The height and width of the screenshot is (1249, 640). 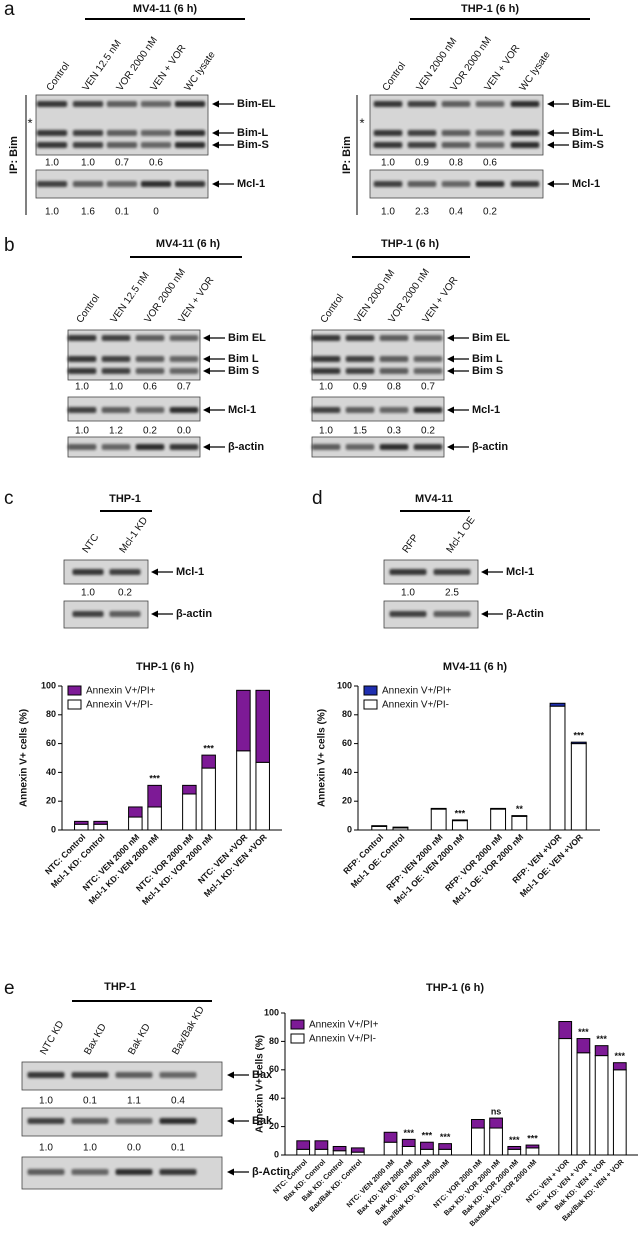 I want to click on panel-letter: b, so click(x=9, y=245).